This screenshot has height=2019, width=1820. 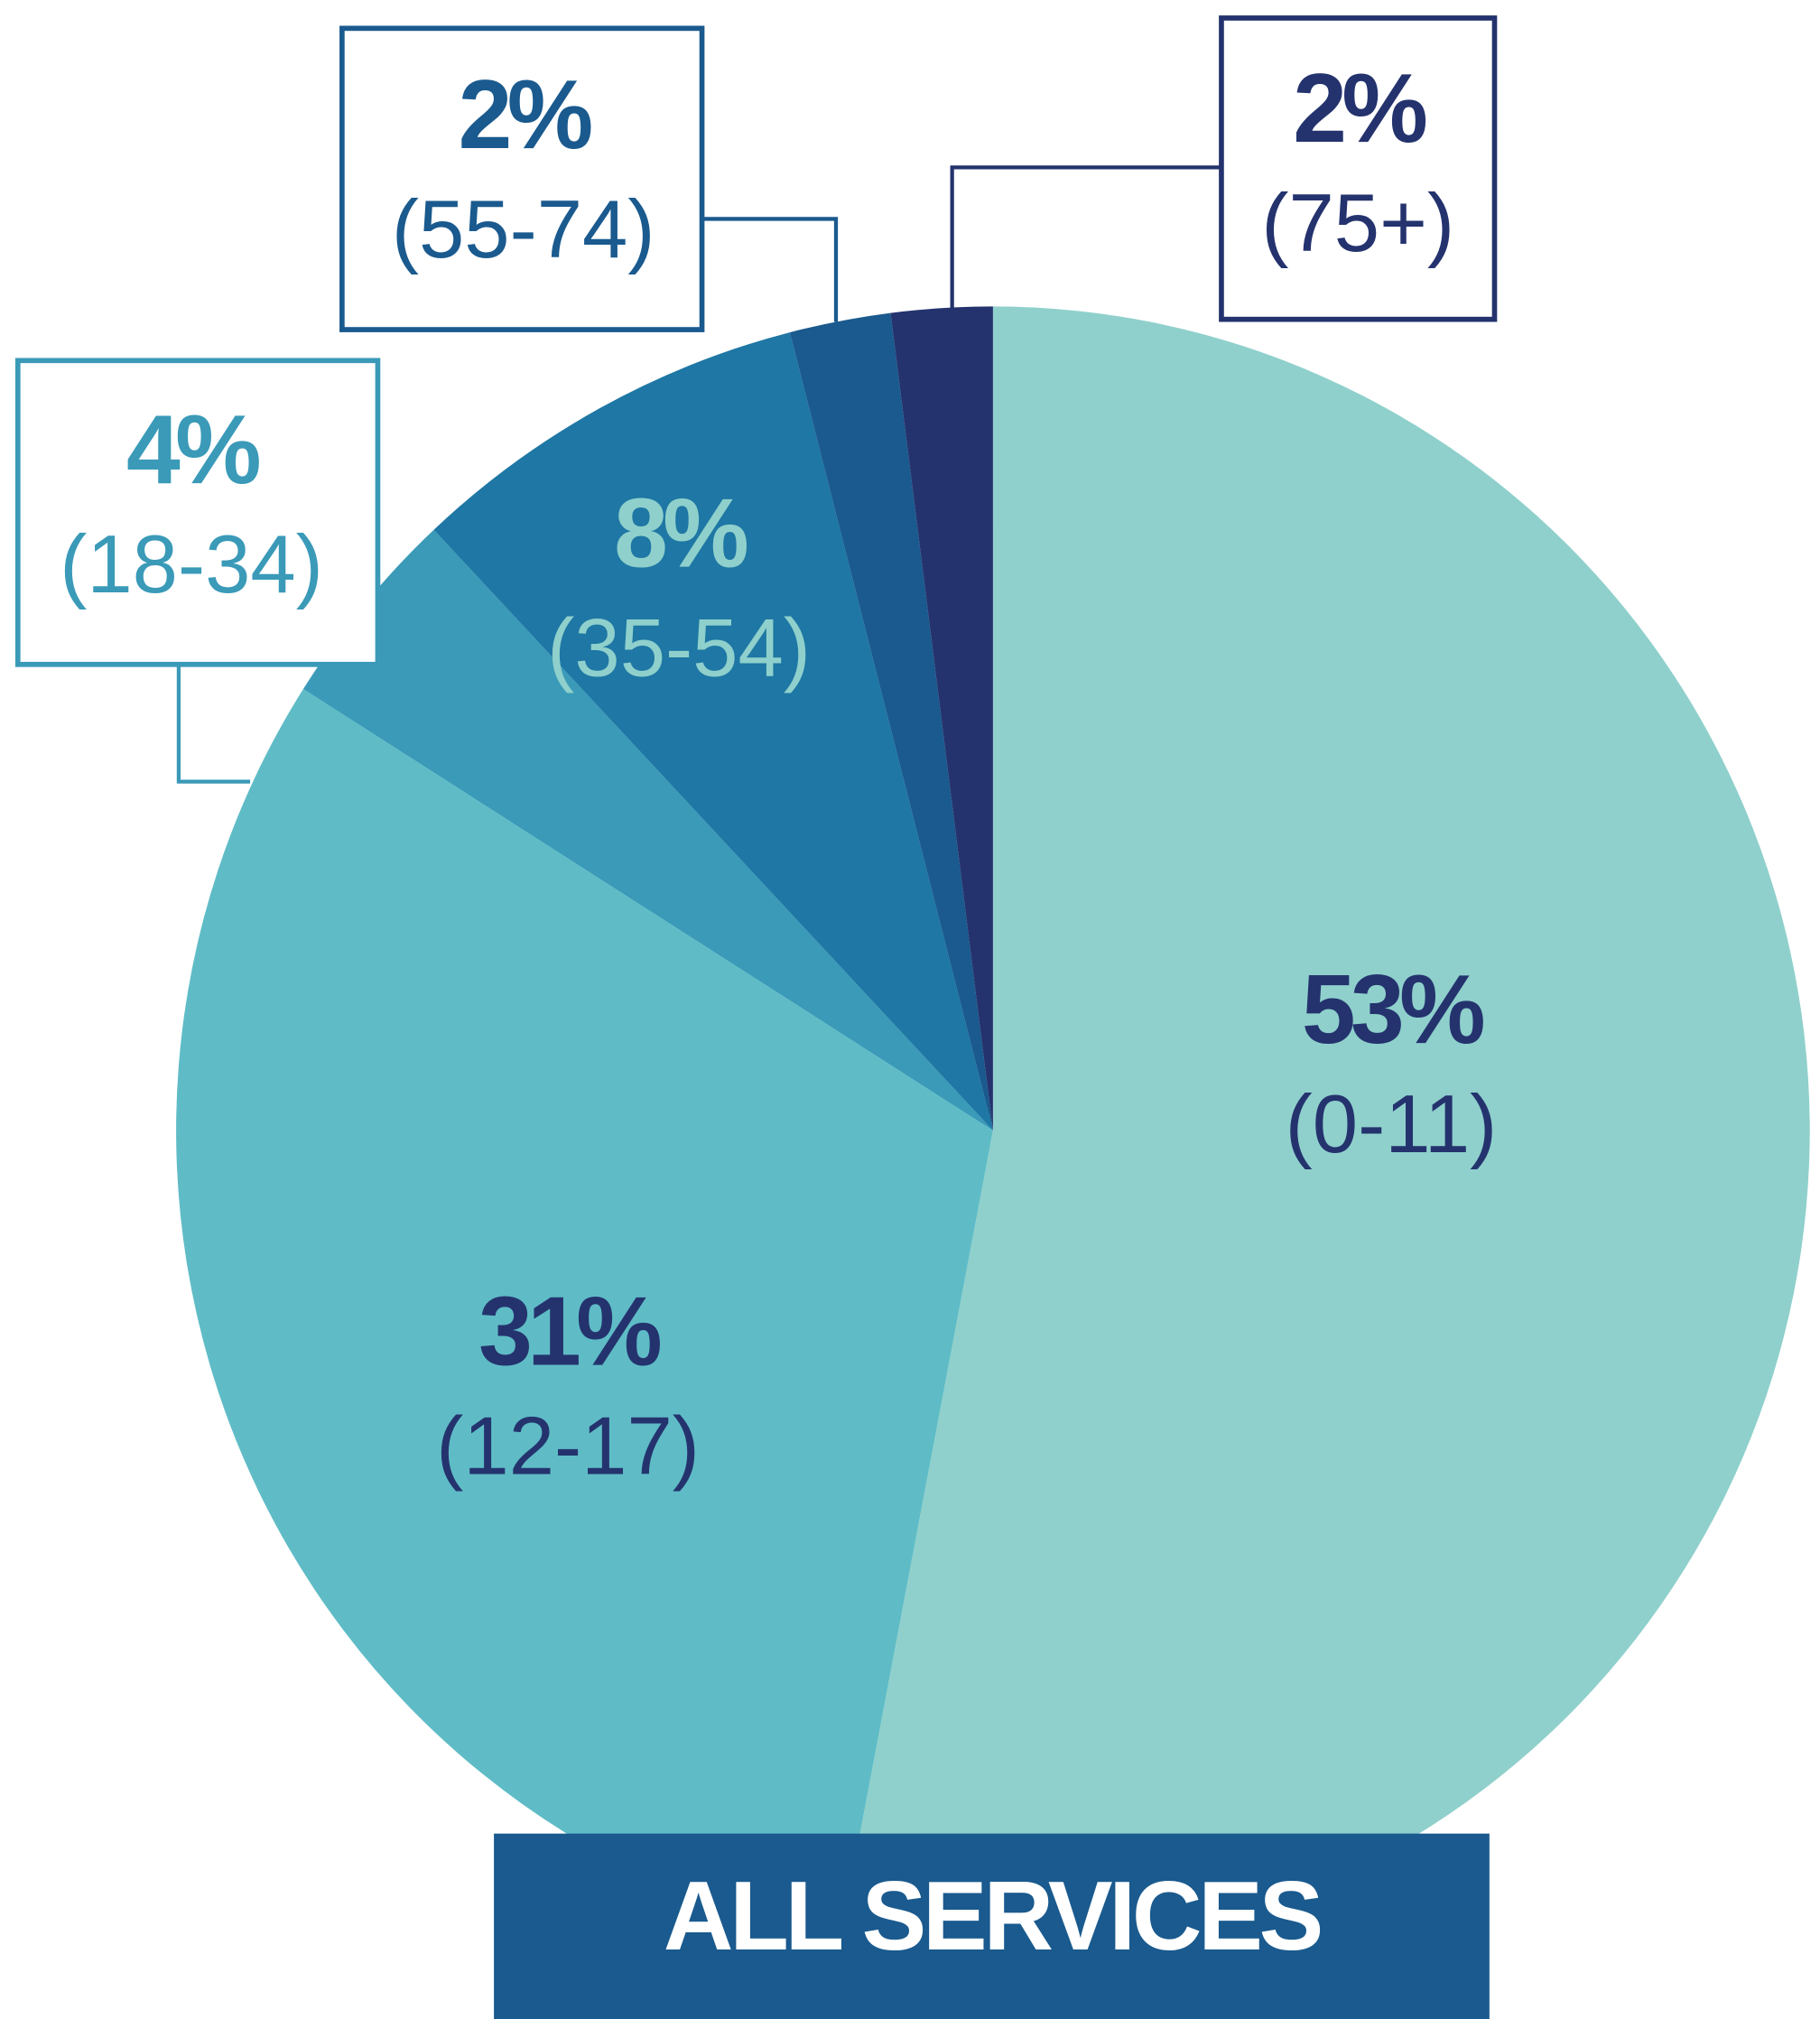 What do you see at coordinates (568, 1446) in the screenshot?
I see `category-label: (12-17)` at bounding box center [568, 1446].